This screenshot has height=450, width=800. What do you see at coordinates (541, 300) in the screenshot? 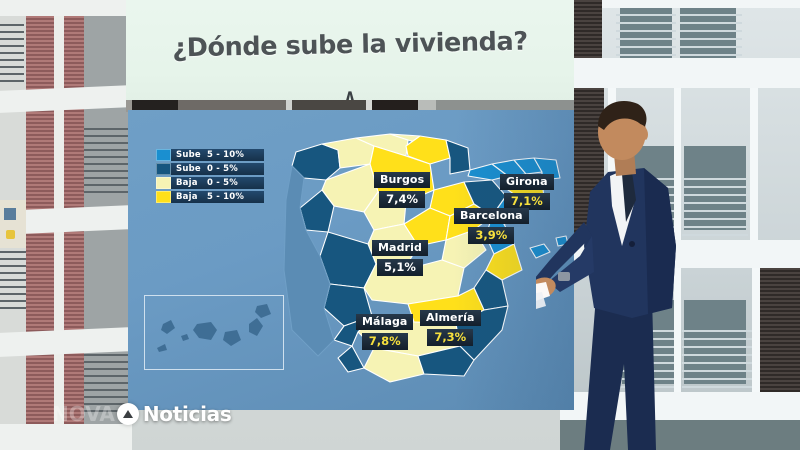
I see `presenter-papers` at bounding box center [541, 300].